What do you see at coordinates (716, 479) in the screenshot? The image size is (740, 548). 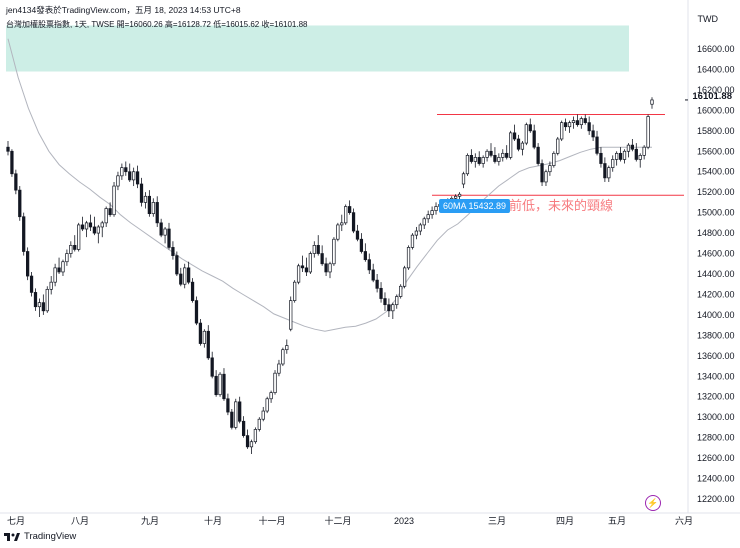 I see `y-tick-label: 12400.00` at bounding box center [716, 479].